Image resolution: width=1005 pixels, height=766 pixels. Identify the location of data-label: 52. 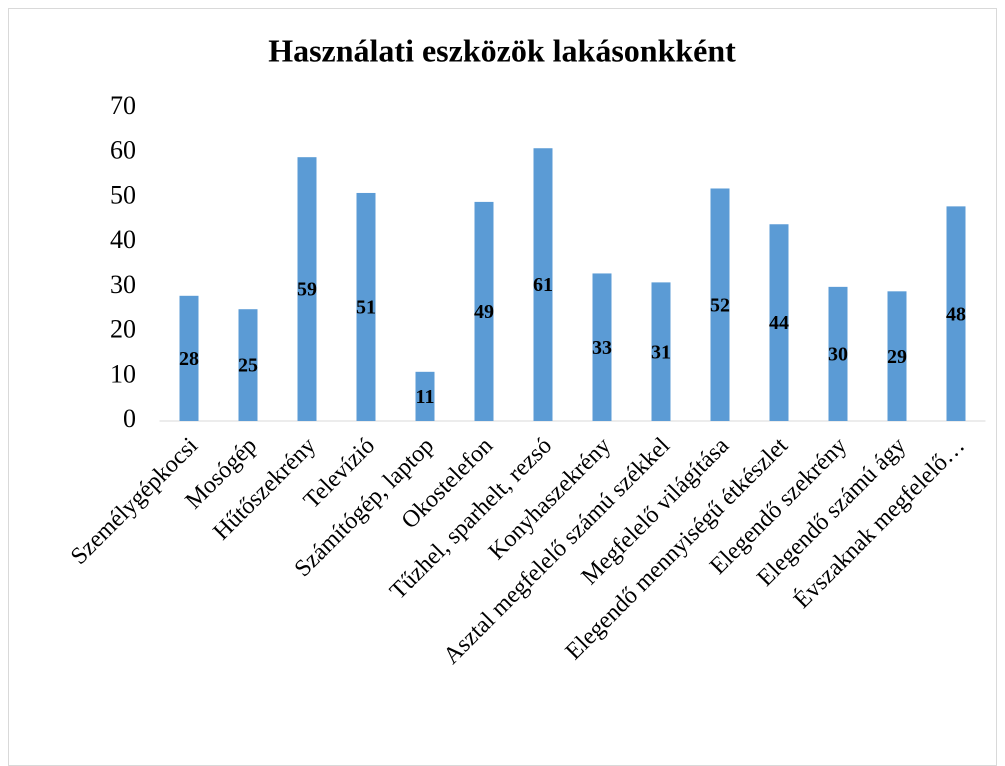
(720, 305).